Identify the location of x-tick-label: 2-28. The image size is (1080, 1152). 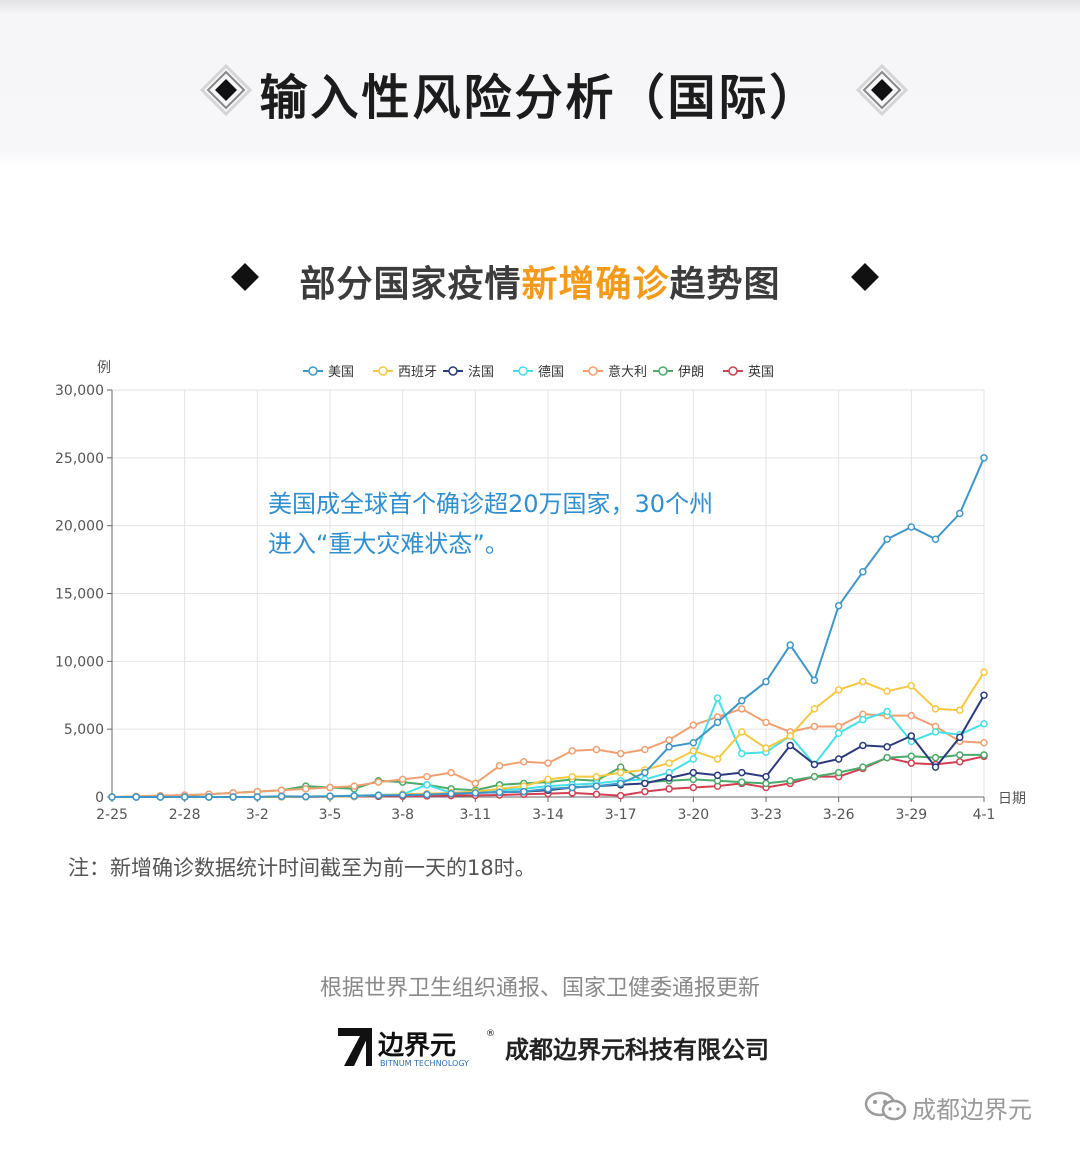
(185, 815).